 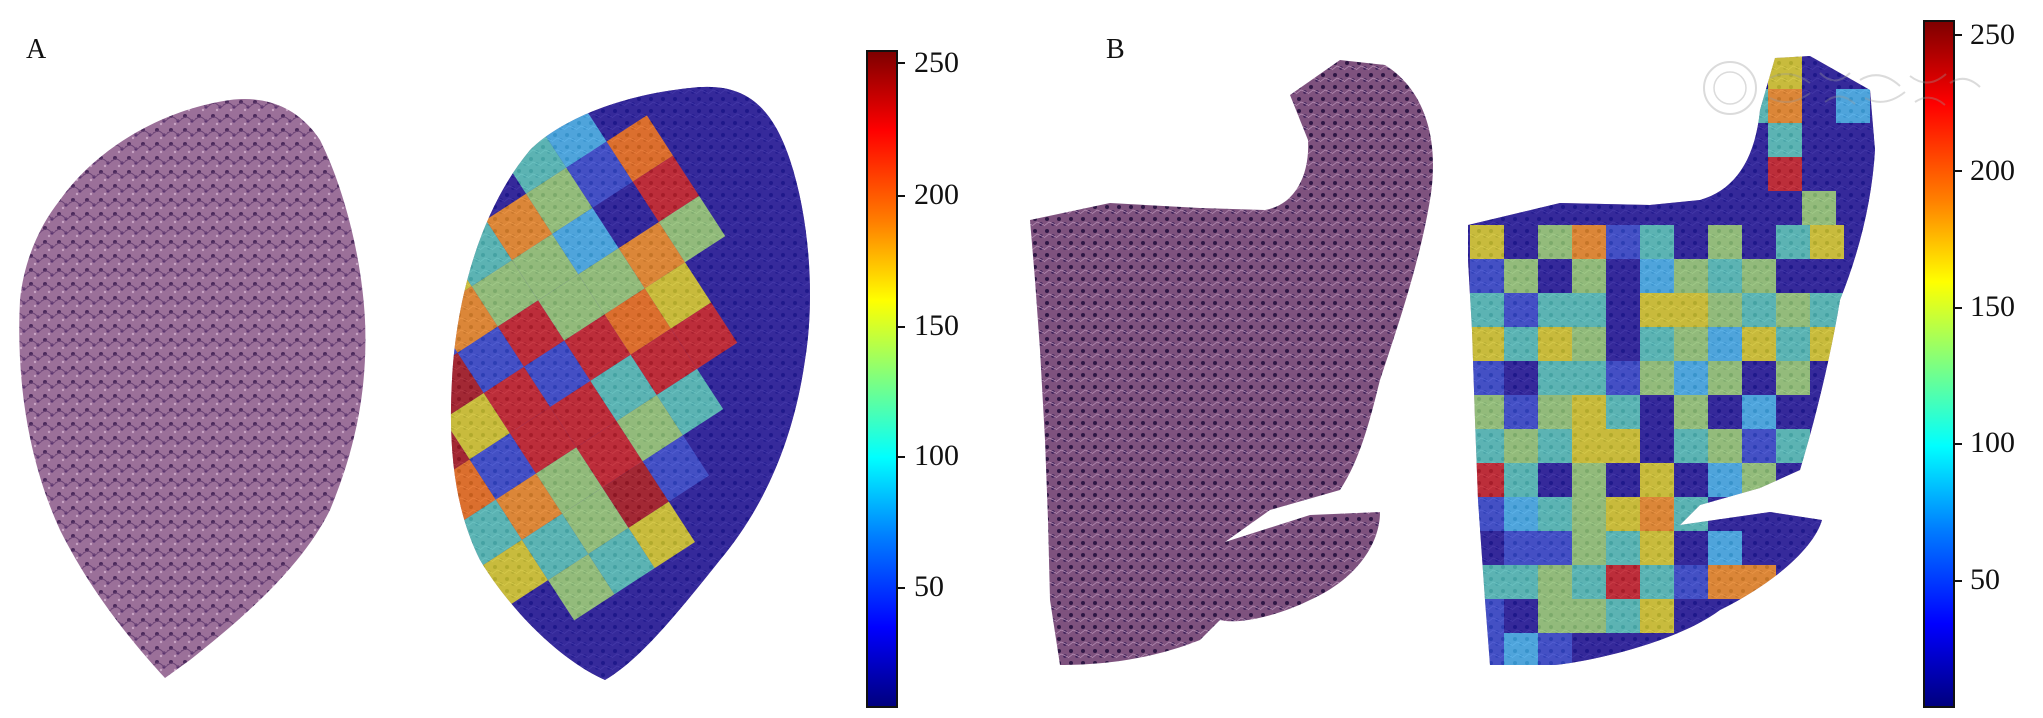 What do you see at coordinates (1842, 88) in the screenshot?
I see `seal-icon` at bounding box center [1842, 88].